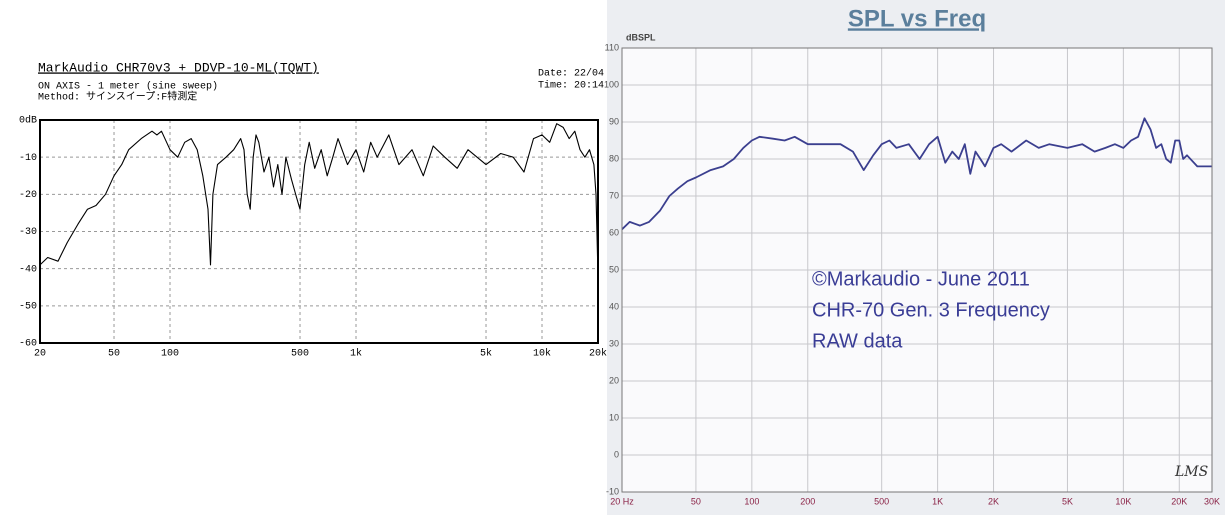 This screenshot has width=1225, height=515. I want to click on y-tick-label: 110, so click(612, 47).